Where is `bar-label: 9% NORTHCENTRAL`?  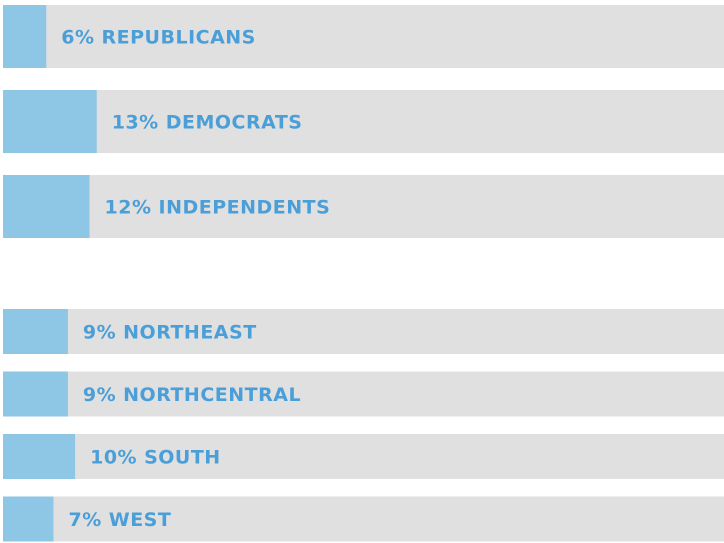 bar-label: 9% NORTHCENTRAL is located at coordinates (192, 395).